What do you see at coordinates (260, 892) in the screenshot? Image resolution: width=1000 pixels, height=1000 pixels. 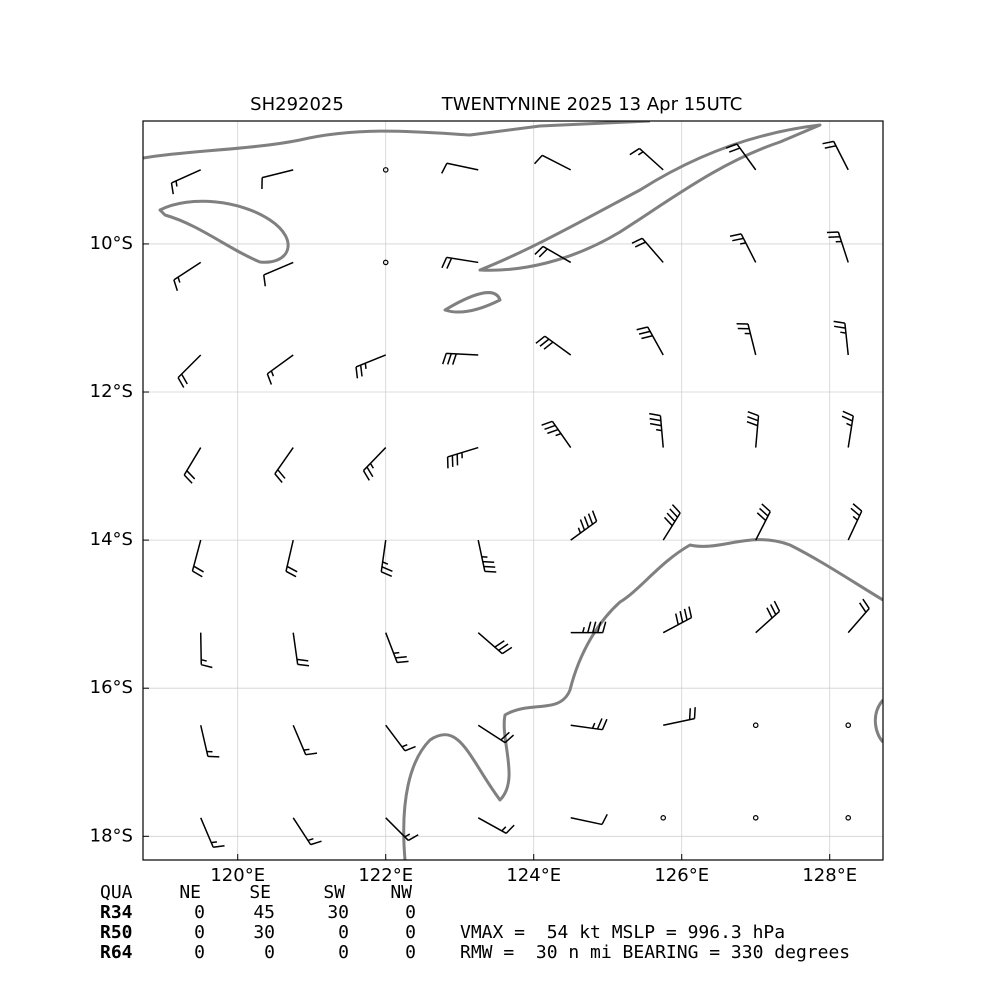 I see `table-header: SE` at bounding box center [260, 892].